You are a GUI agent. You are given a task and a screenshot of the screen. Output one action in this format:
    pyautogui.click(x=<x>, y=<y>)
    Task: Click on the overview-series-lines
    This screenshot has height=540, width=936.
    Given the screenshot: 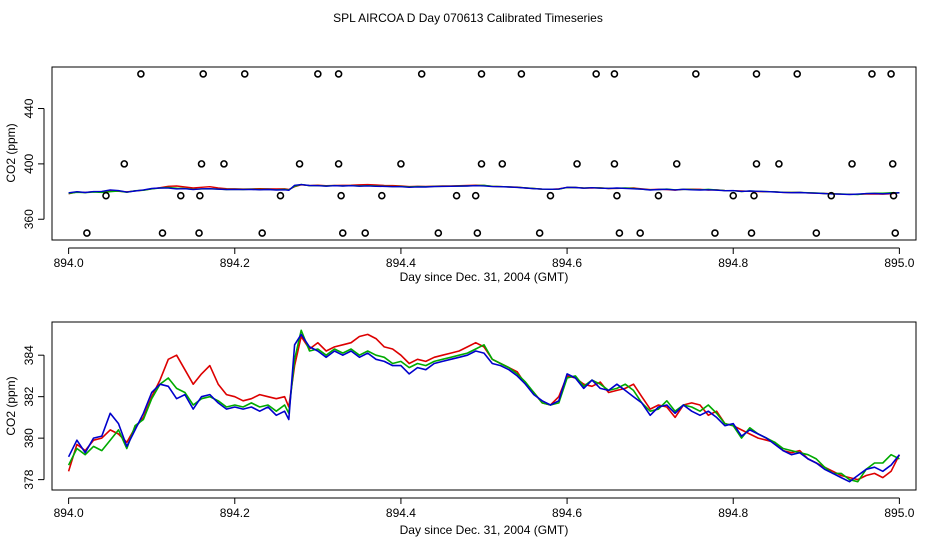 What is the action you would take?
    pyautogui.click(x=484, y=189)
    